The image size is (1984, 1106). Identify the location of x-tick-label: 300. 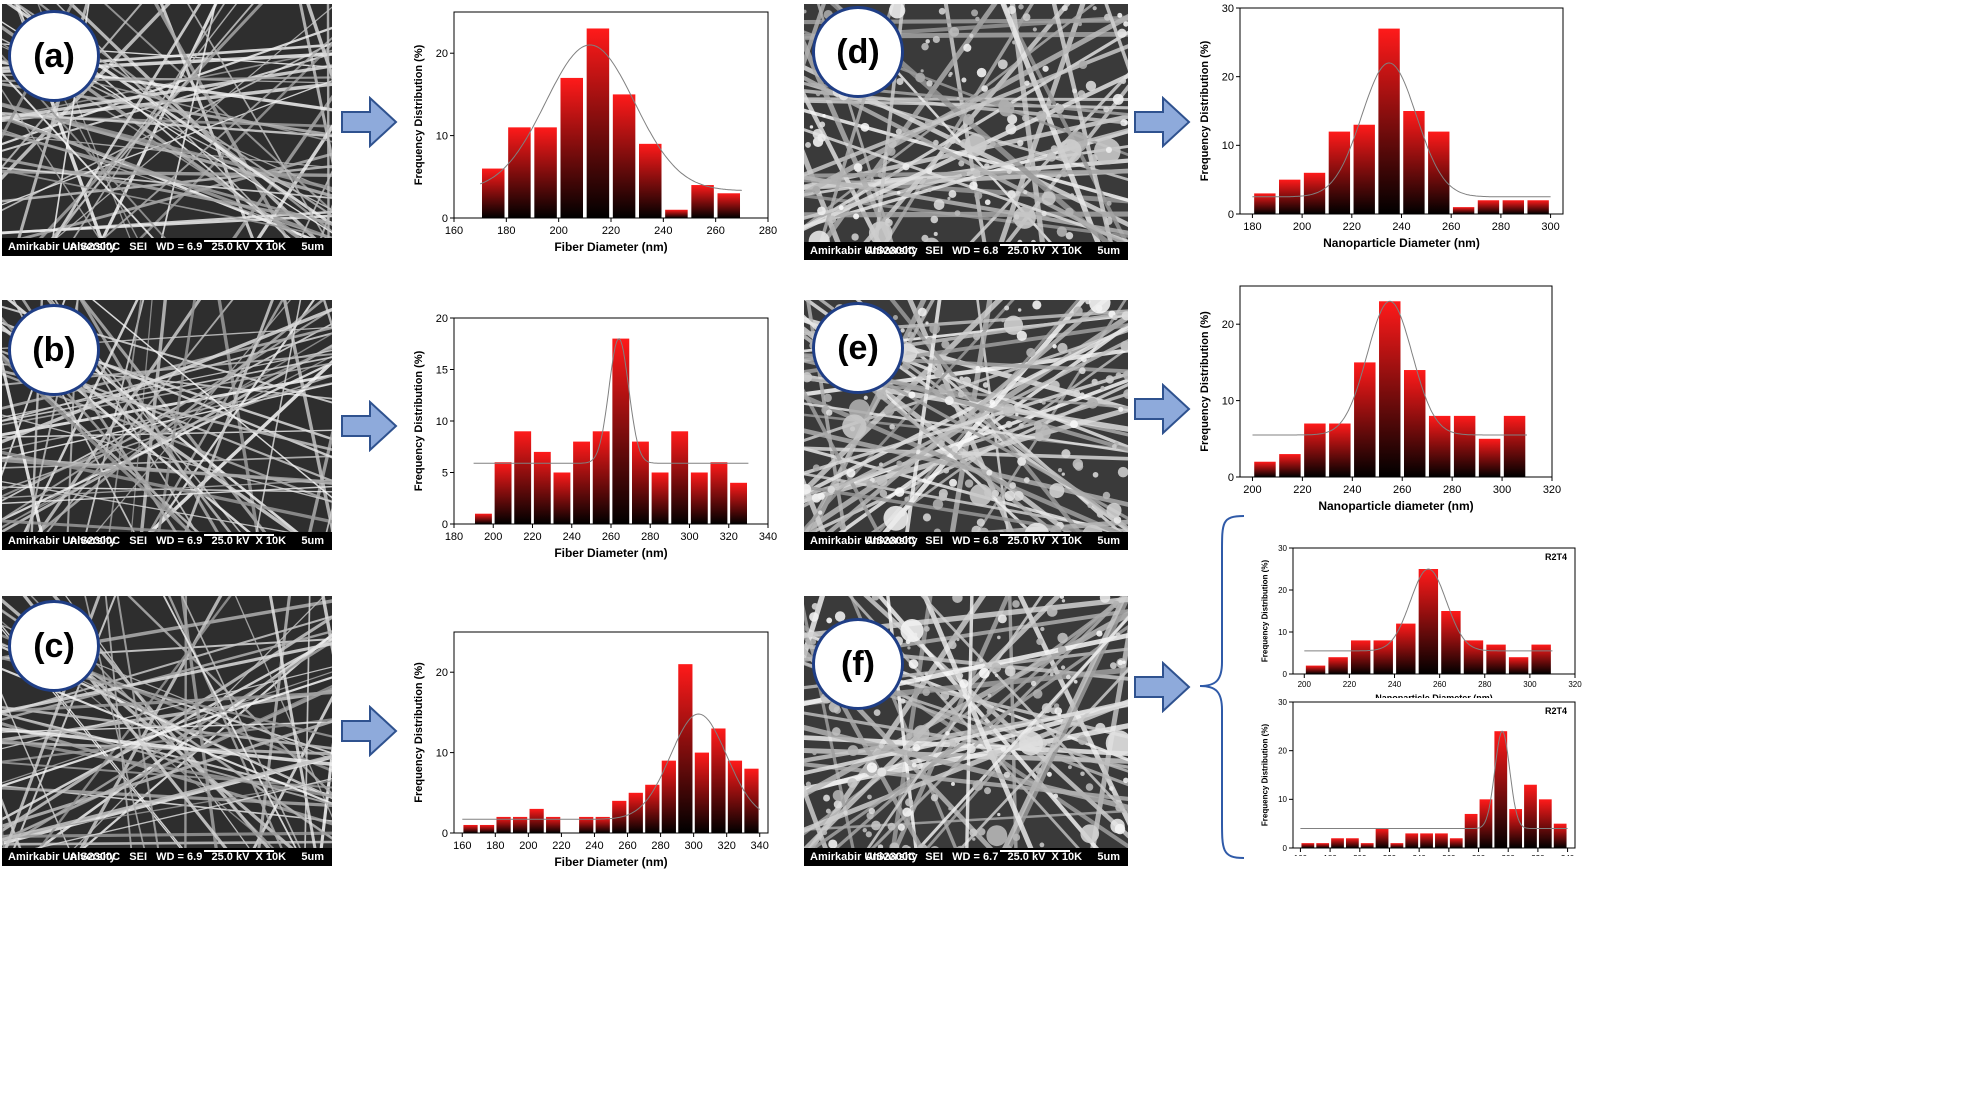
(1509, 855).